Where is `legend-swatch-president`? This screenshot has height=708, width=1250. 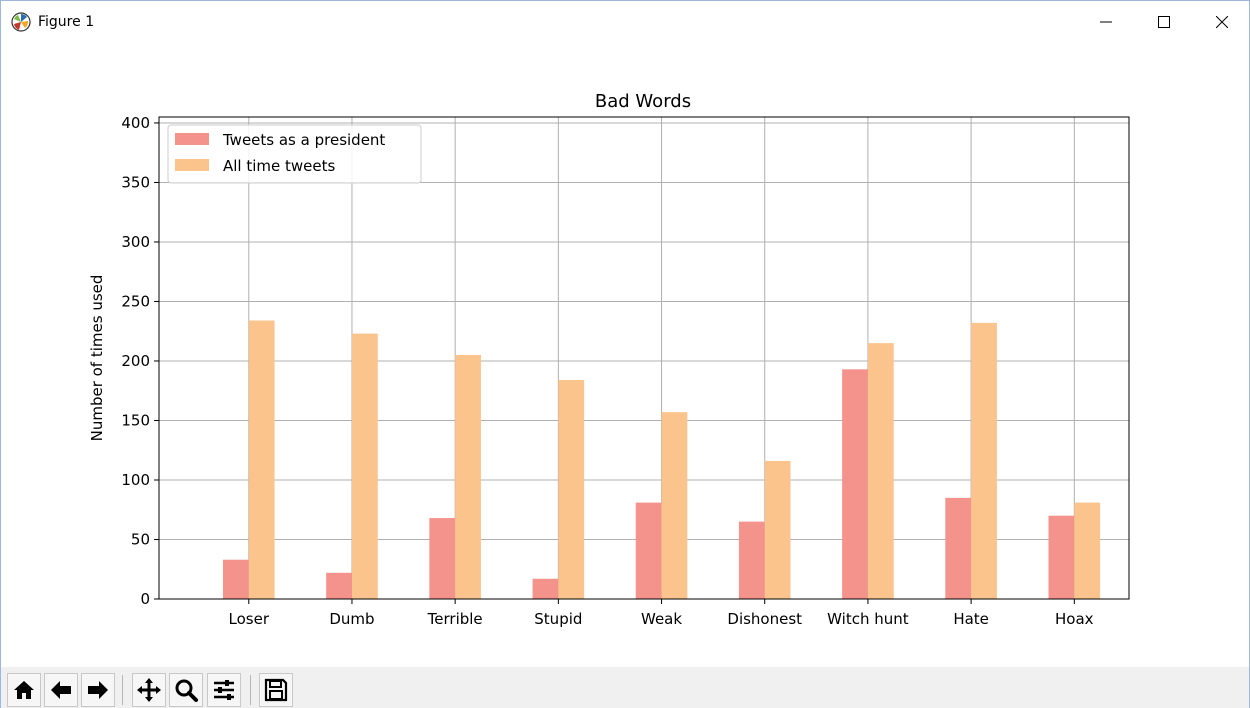 legend-swatch-president is located at coordinates (192, 139).